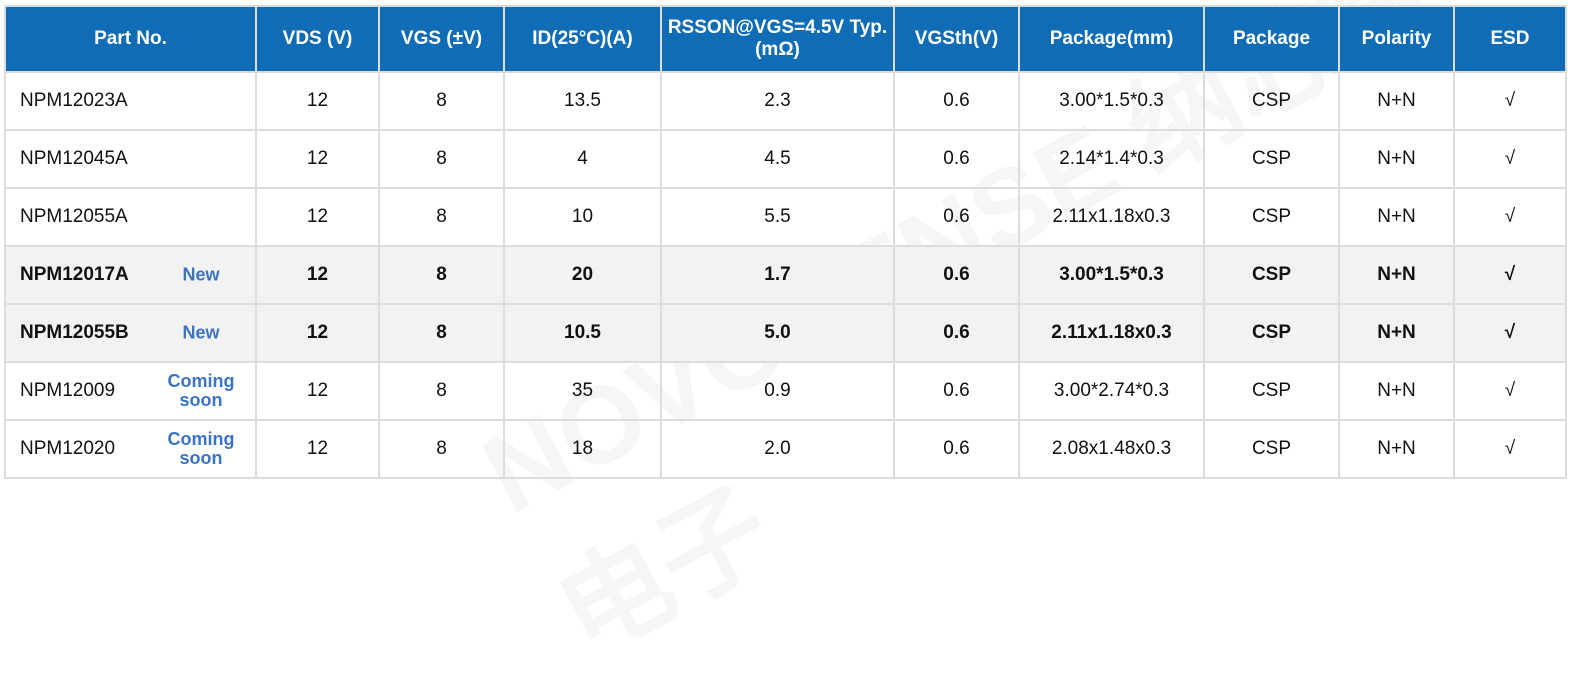  I want to click on cell-rds: 5.0, so click(777, 333).